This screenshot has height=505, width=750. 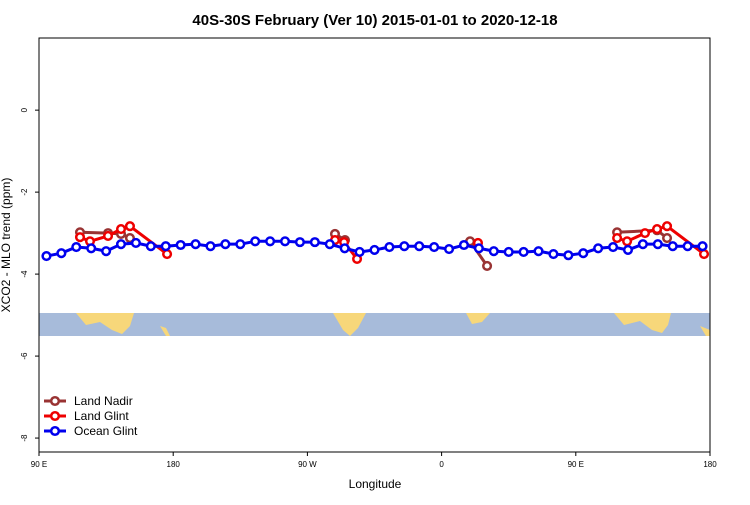 I want to click on legend-label: Land Nadir, so click(x=103, y=401).